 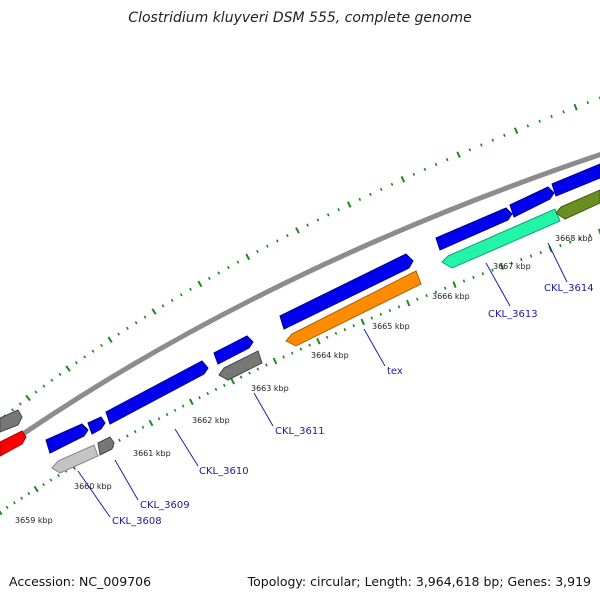 What do you see at coordinates (224, 471) in the screenshot?
I see `gene-label-ckl-3610: CKL_3610` at bounding box center [224, 471].